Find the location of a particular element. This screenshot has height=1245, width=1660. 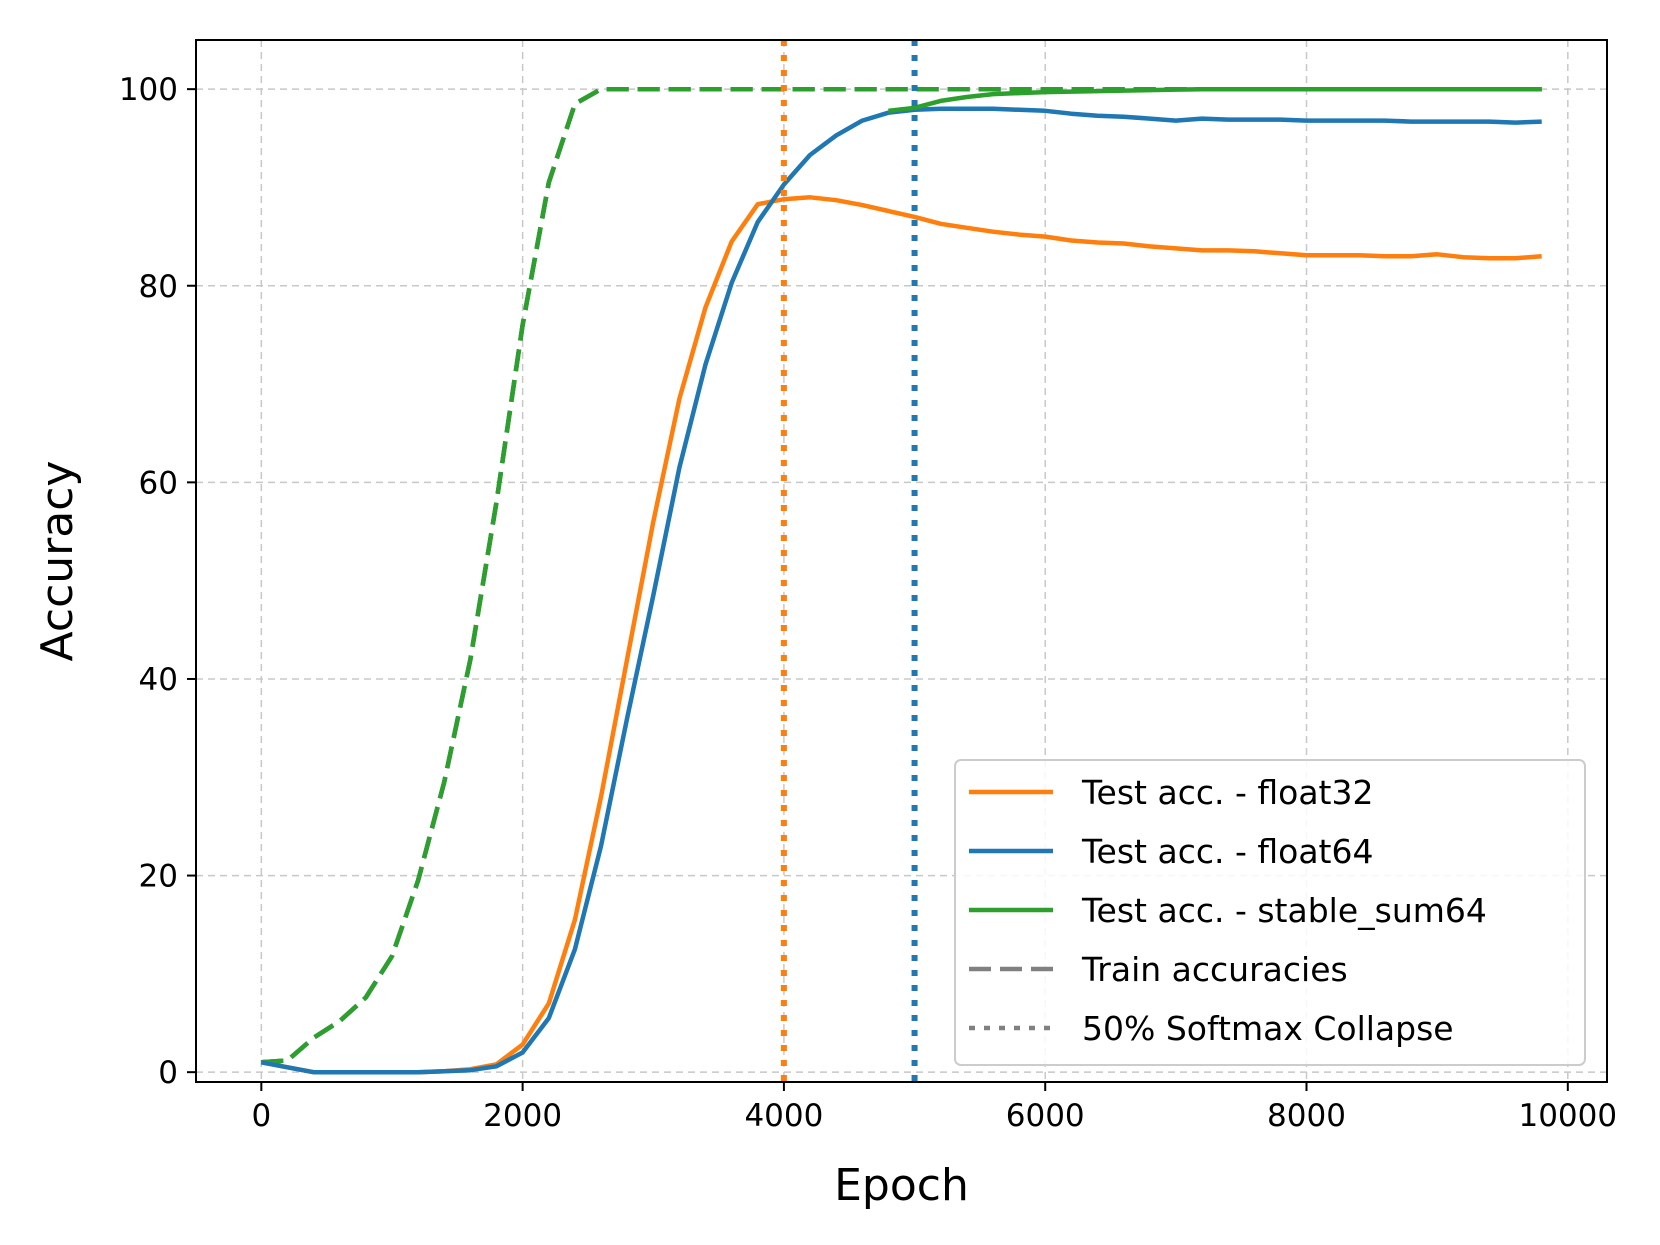

series-line-test-stable-sum64 is located at coordinates (1215, 100).